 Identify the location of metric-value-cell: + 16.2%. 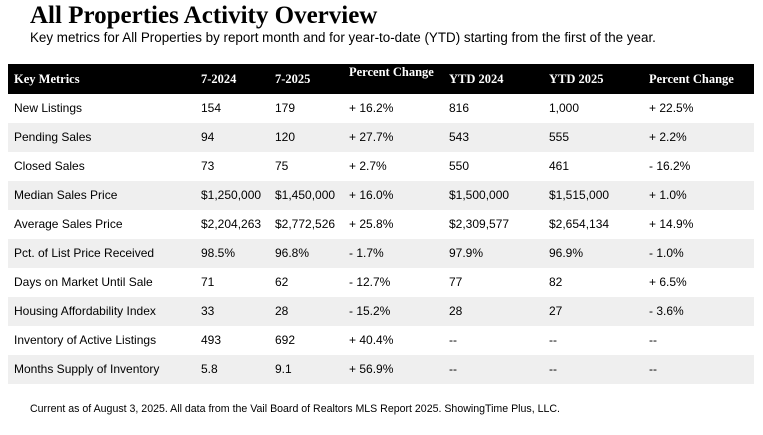
(371, 108).